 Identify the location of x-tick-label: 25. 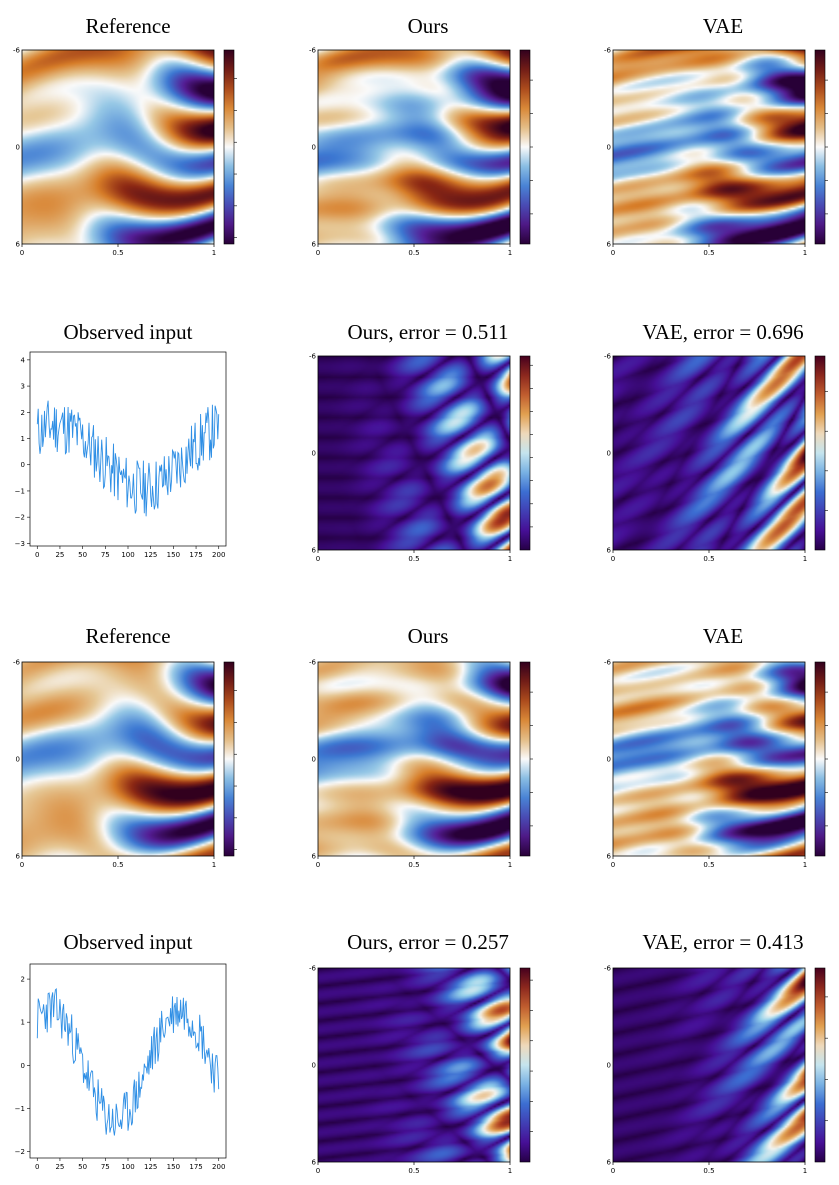
(59, 1167).